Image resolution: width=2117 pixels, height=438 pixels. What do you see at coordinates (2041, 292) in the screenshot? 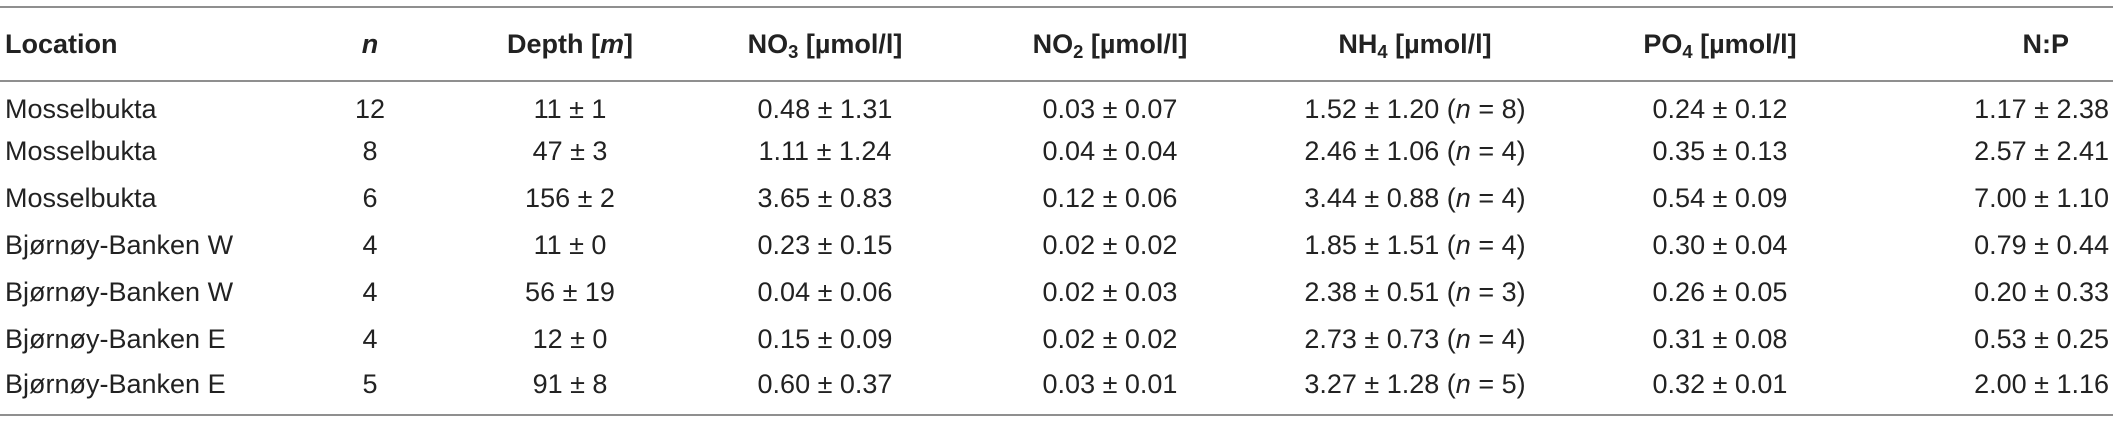
I see `cell-np: 0.20 ± 0.33` at bounding box center [2041, 292].